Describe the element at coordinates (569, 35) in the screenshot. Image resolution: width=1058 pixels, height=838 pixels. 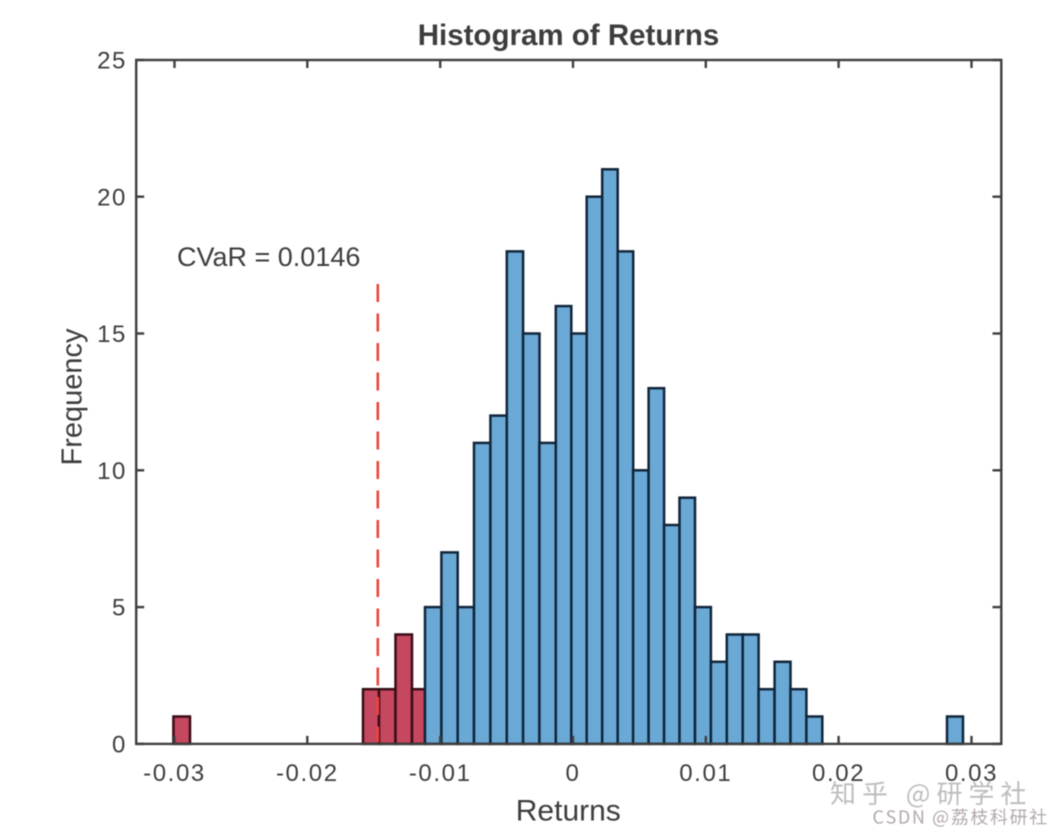
I see `svg-text: Histogram of Returns` at that location.